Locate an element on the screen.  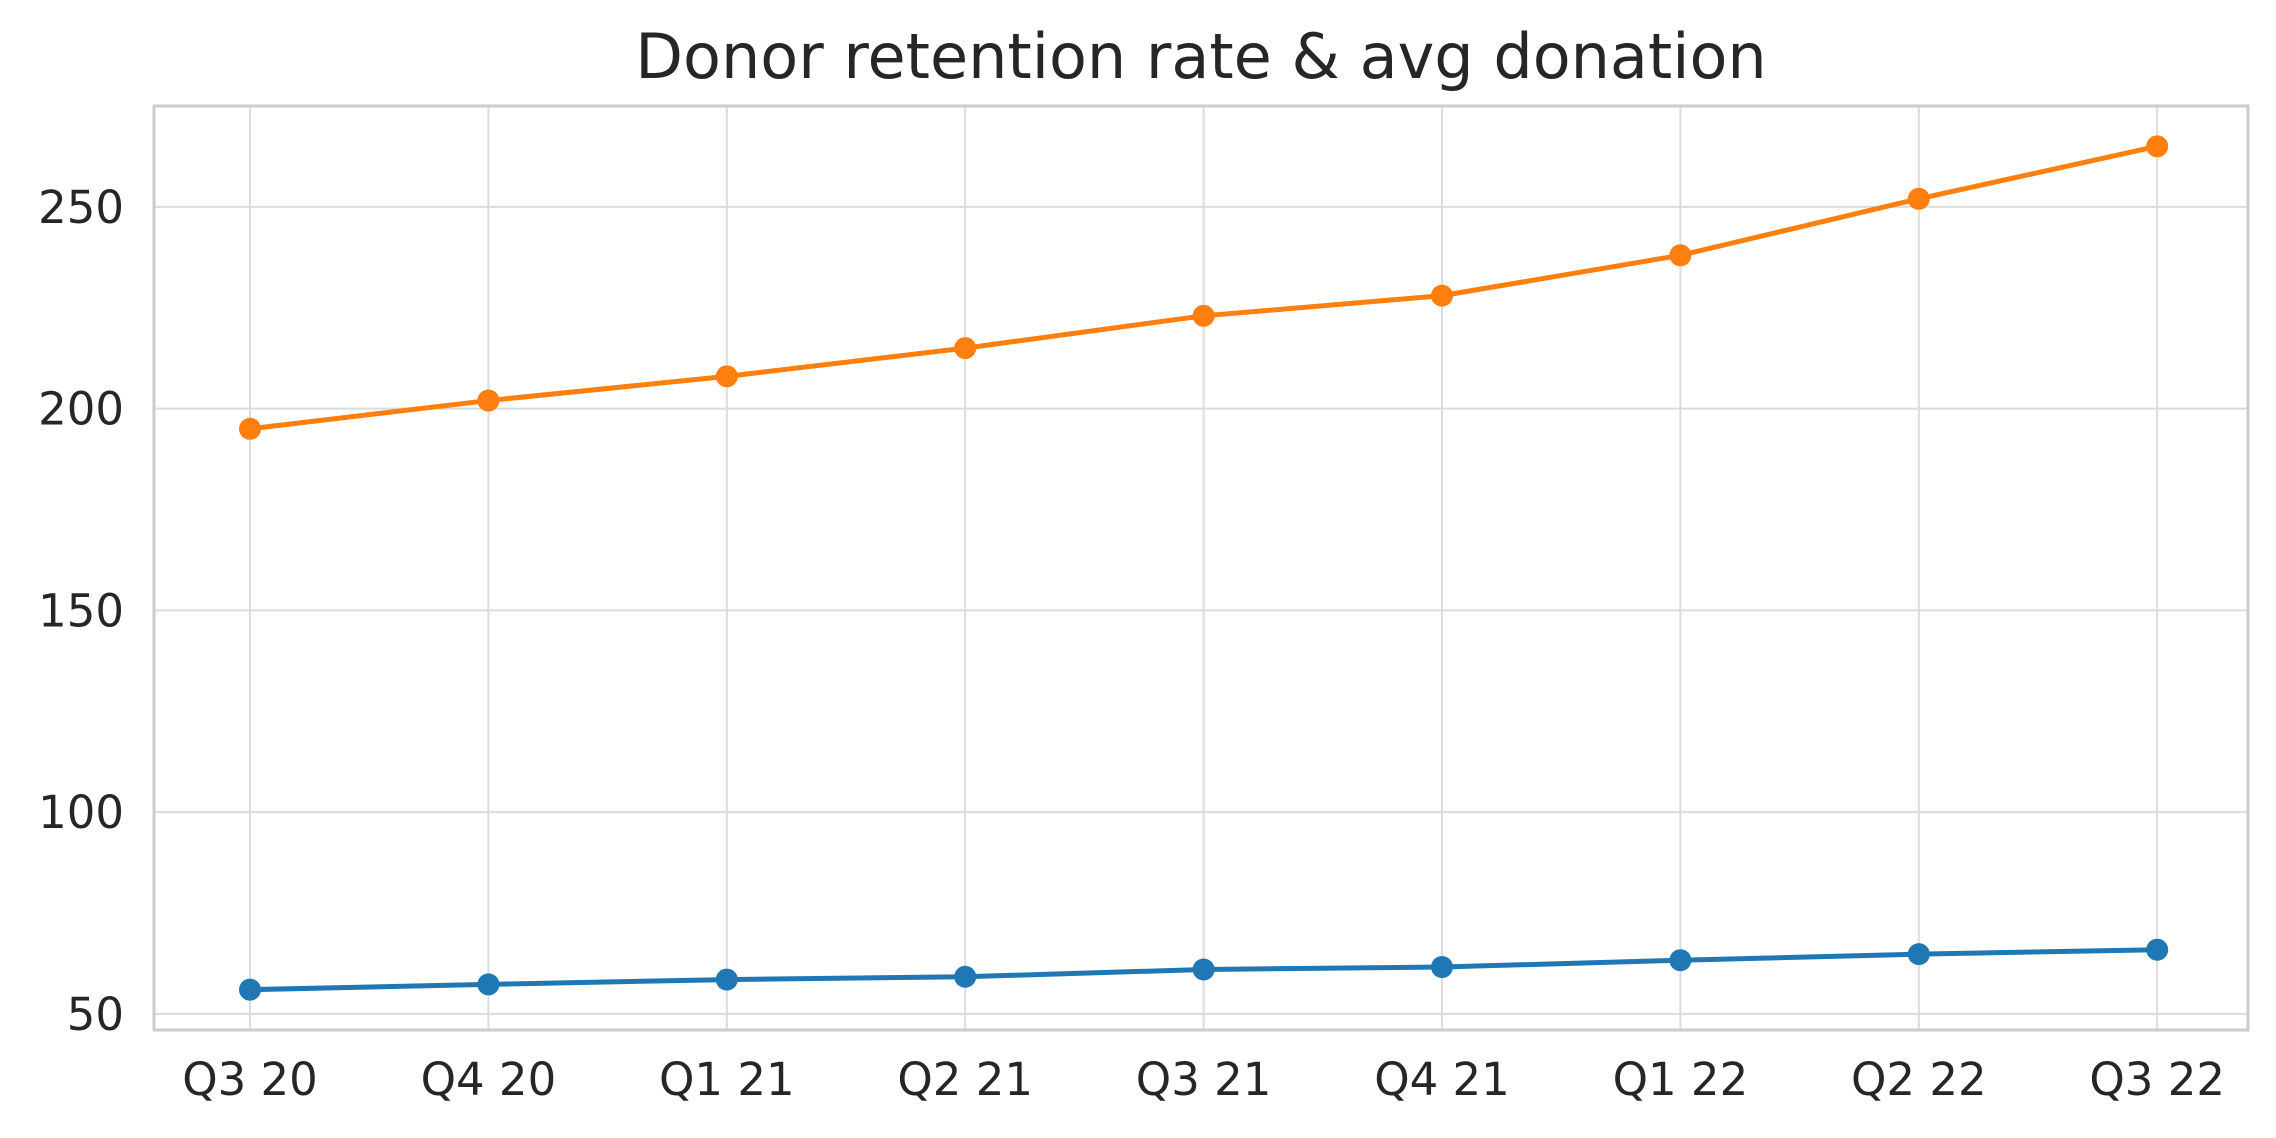
y-tick-label: 250 is located at coordinates (81, 207).